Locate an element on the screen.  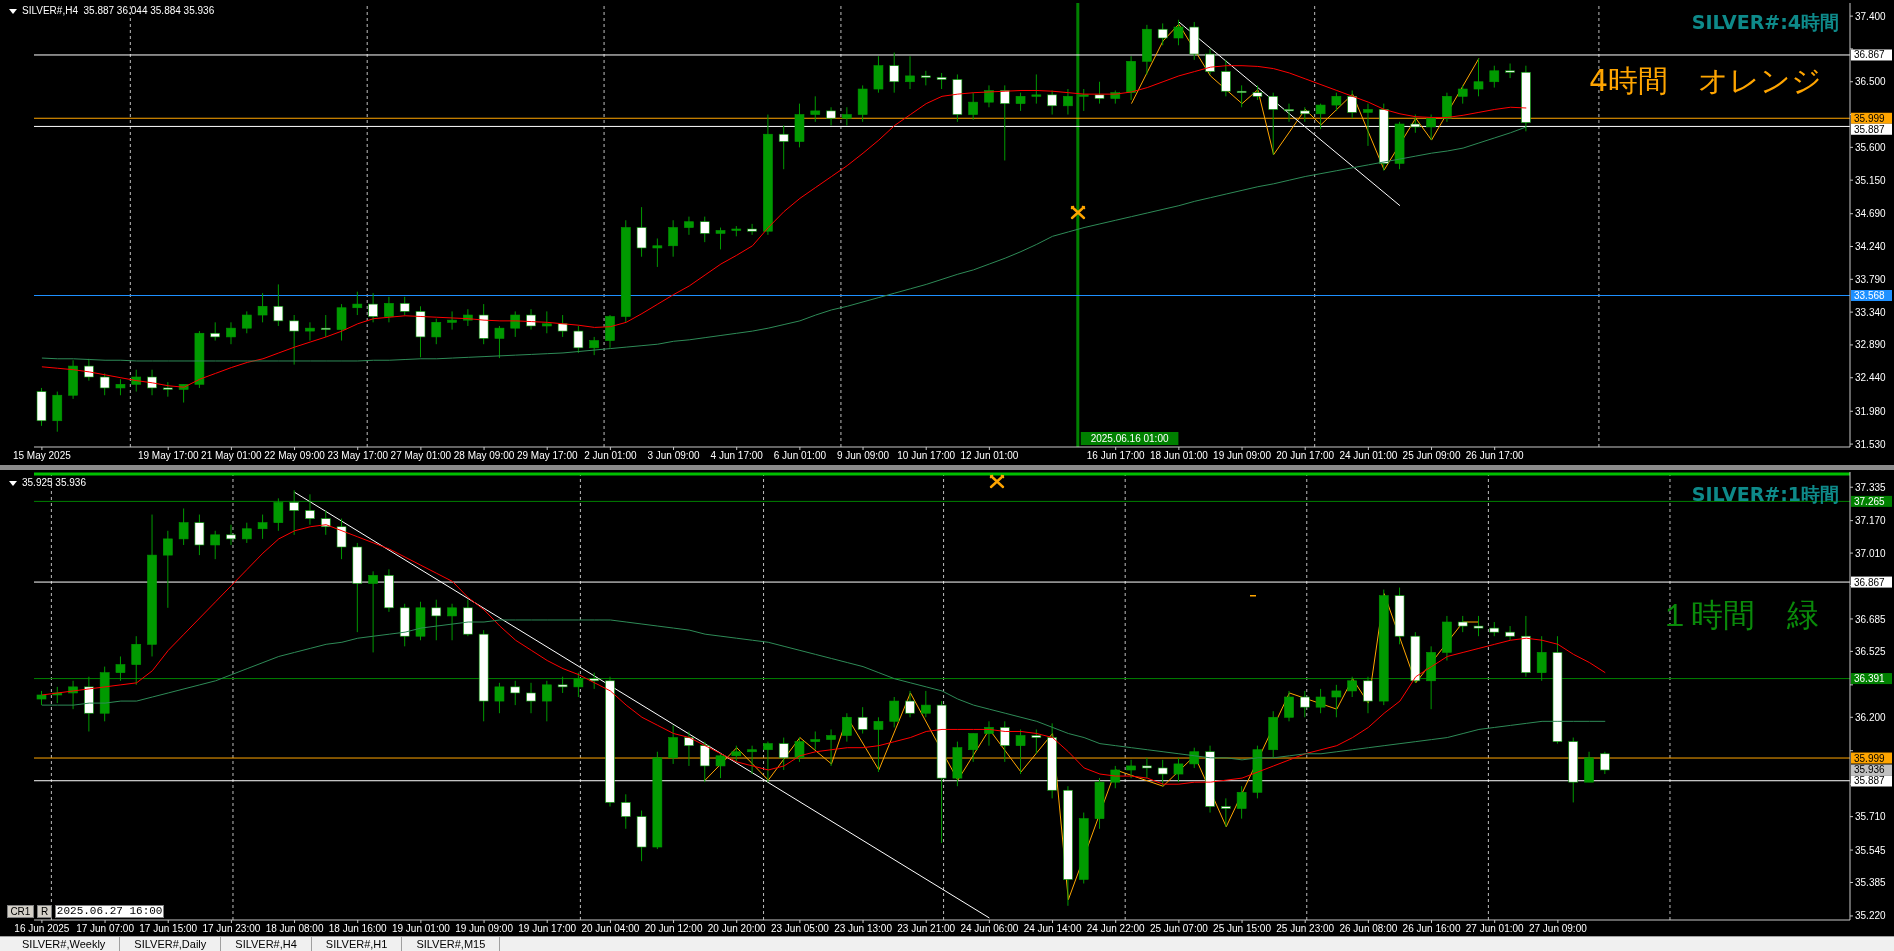
ref-line-label: 35.999 is located at coordinates (1870, 118).